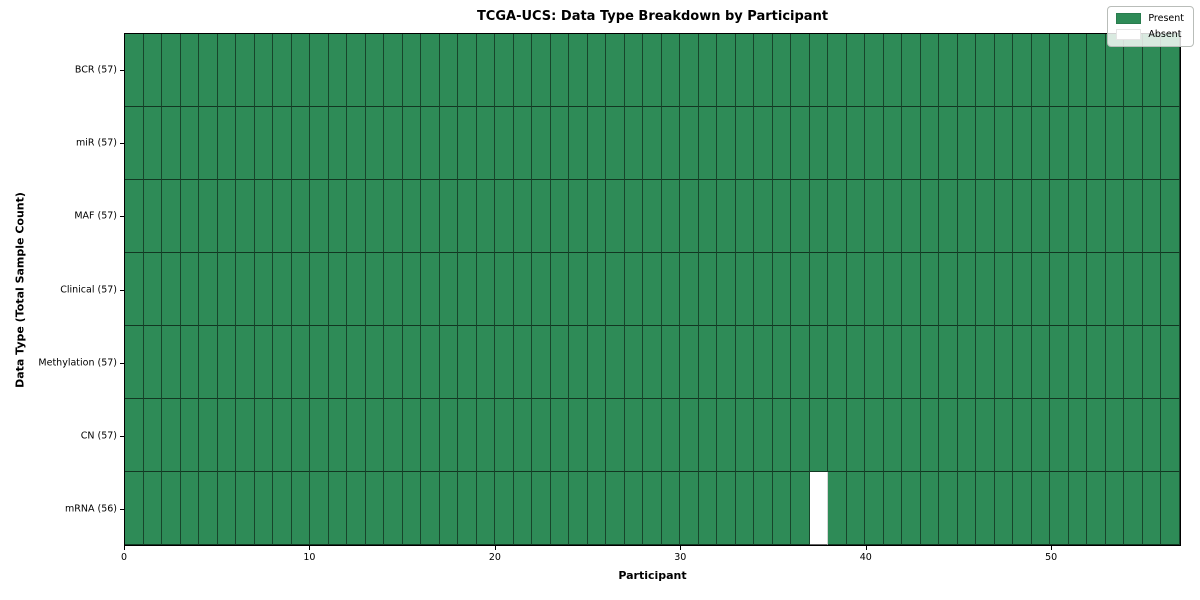 Image resolution: width=1200 pixels, height=600 pixels. I want to click on cell-BCR-25-present, so click(597, 70).